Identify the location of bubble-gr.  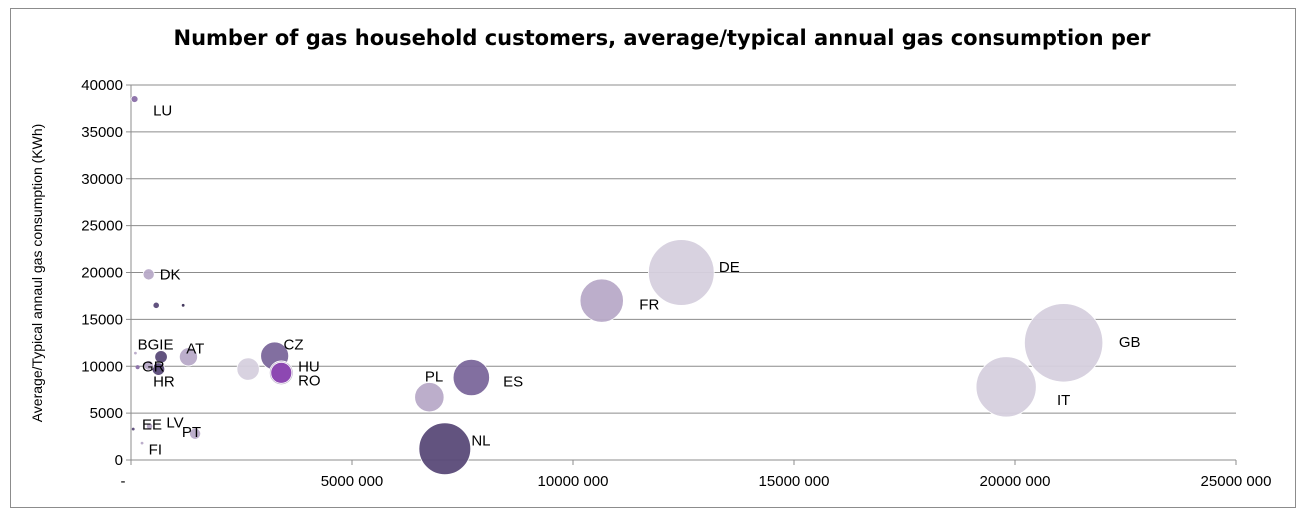
(137, 367).